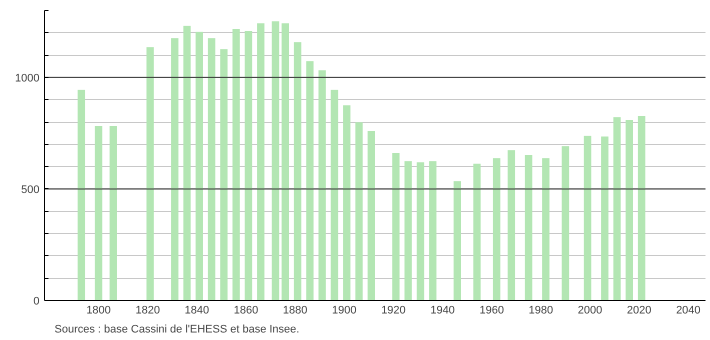 The width and height of the screenshot is (710, 340). I want to click on source-note: Sources : base Cassini de l'EHESS et base Insee., so click(177, 330).